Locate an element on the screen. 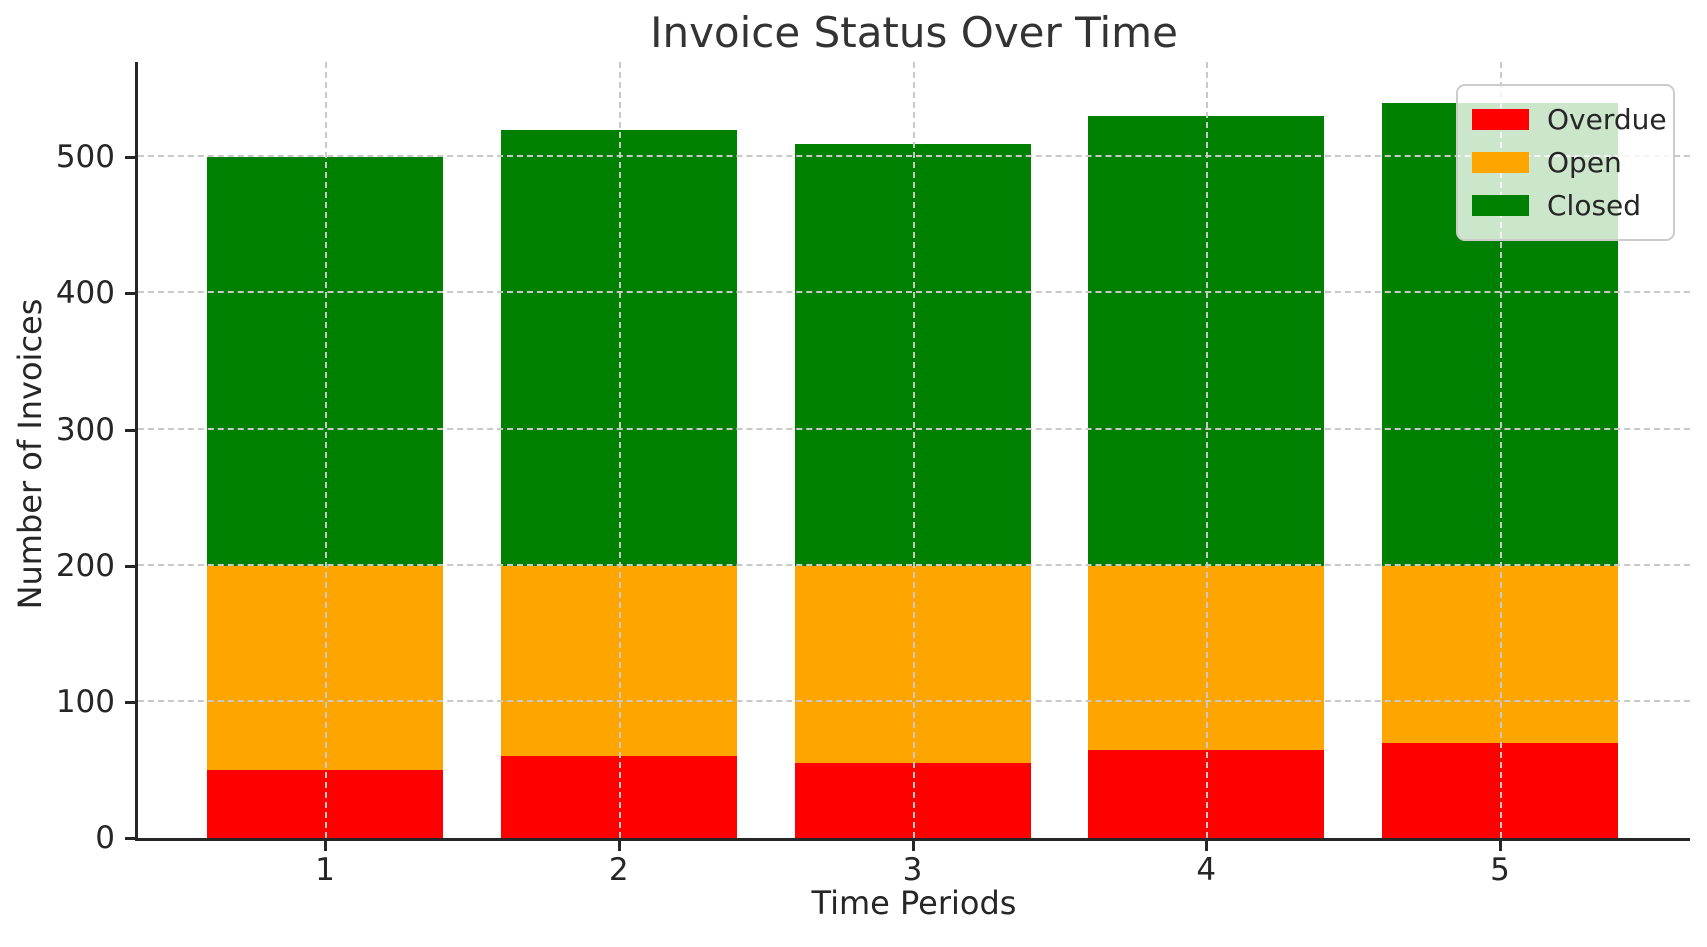 This screenshot has width=1707, height=947. y-tick-label-400: 400 is located at coordinates (85, 293).